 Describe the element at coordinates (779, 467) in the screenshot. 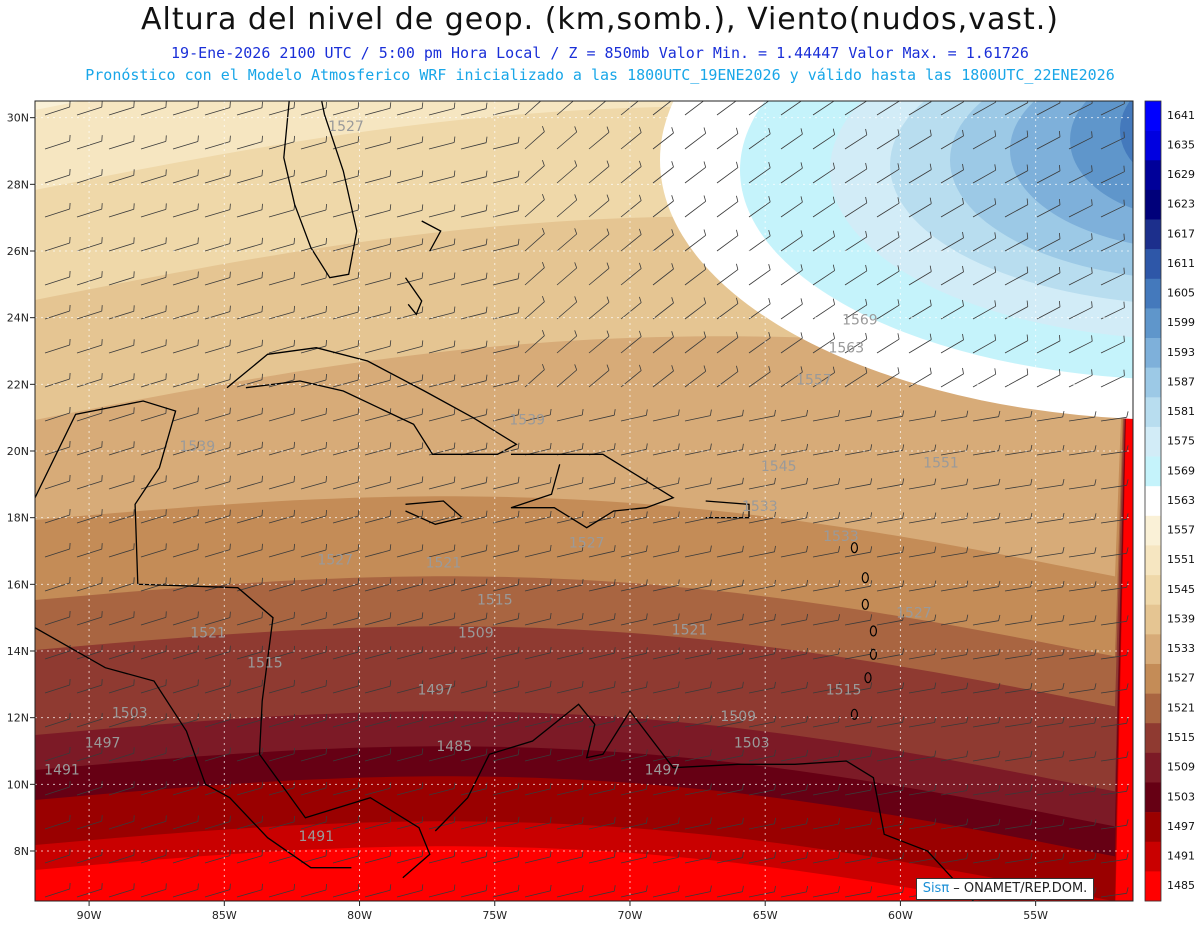

I see `contour-label: 1545` at that location.